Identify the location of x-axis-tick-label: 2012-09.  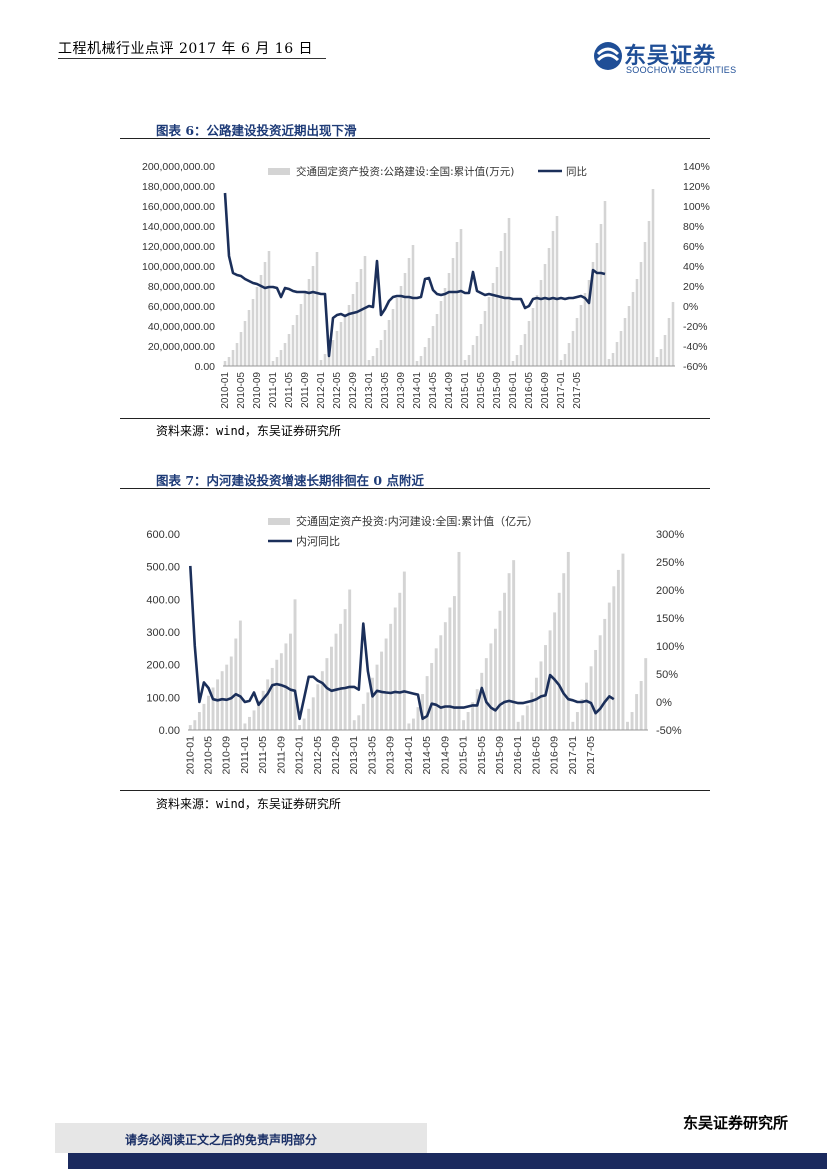
(353, 390).